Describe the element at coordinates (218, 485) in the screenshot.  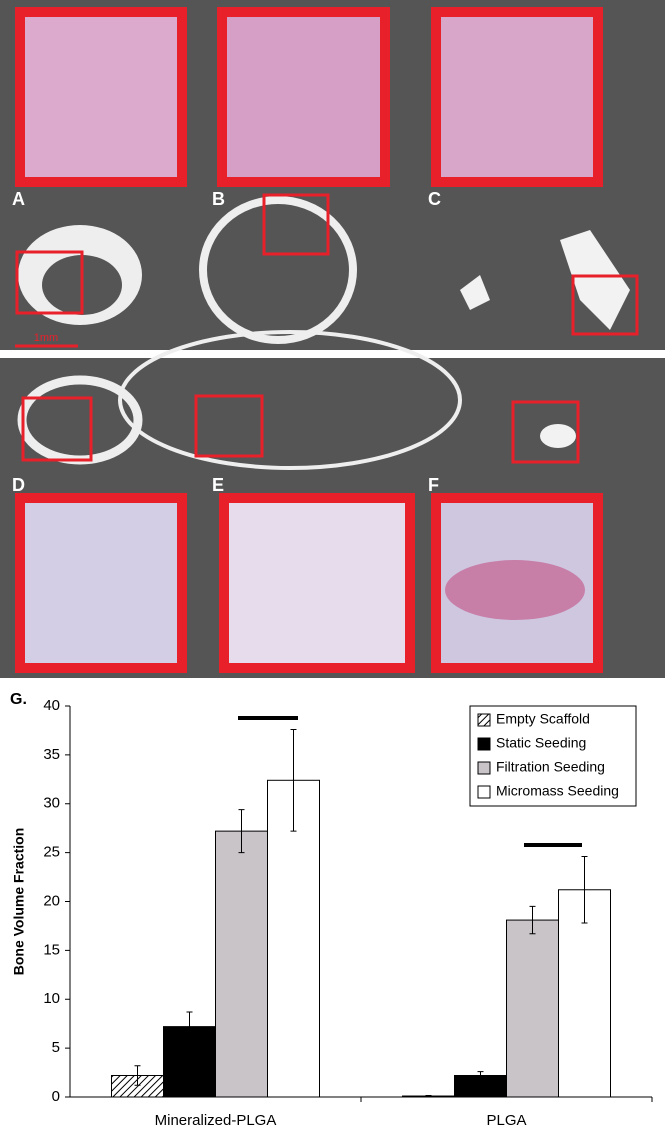
I see `panel-label: E` at that location.